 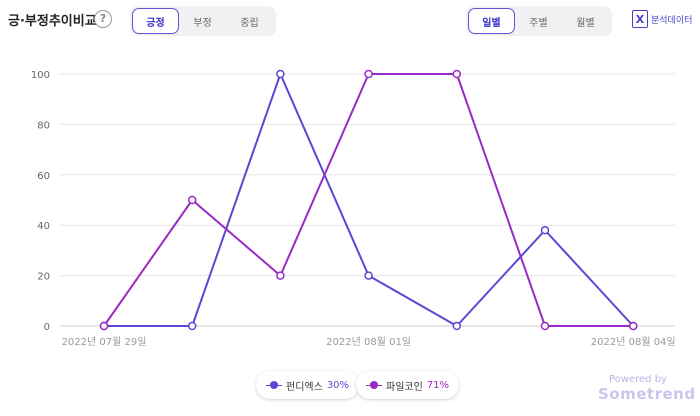 What do you see at coordinates (43, 277) in the screenshot?
I see `y-tick-label: 20` at bounding box center [43, 277].